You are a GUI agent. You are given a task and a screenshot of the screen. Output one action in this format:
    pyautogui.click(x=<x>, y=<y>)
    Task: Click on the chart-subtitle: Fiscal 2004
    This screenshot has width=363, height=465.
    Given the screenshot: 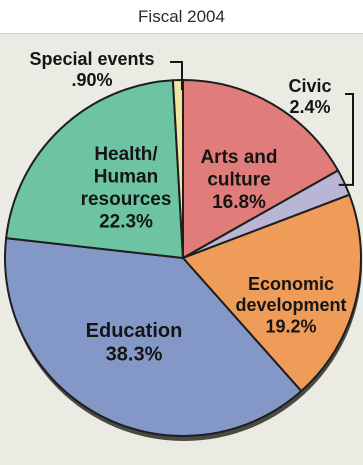 What is the action you would take?
    pyautogui.click(x=181, y=16)
    